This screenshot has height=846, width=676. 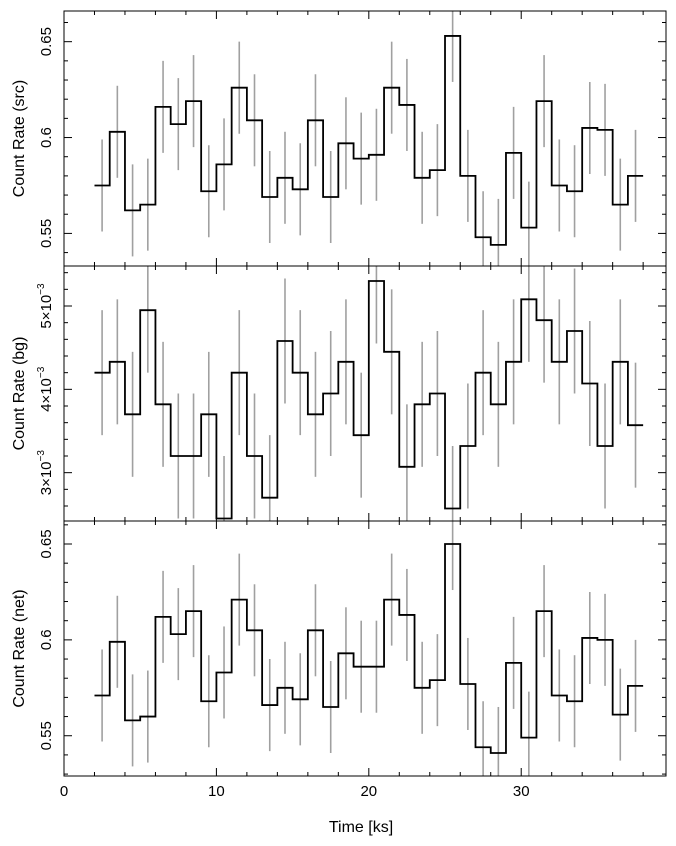 I want to click on y-tick-label: 3×10−3, so click(x=45, y=473).